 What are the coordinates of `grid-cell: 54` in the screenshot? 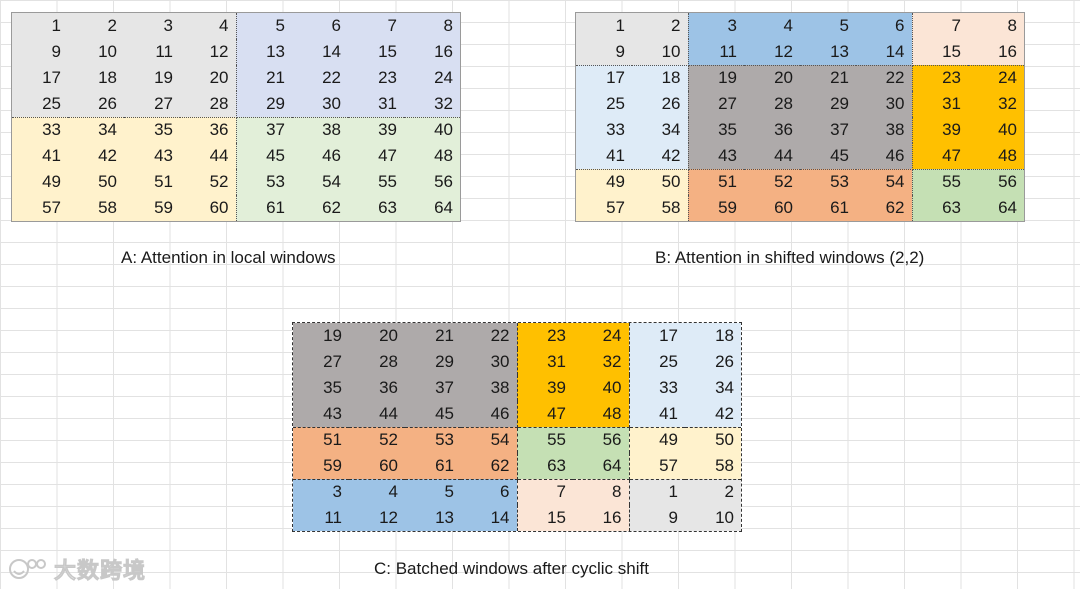 It's located at (884, 182).